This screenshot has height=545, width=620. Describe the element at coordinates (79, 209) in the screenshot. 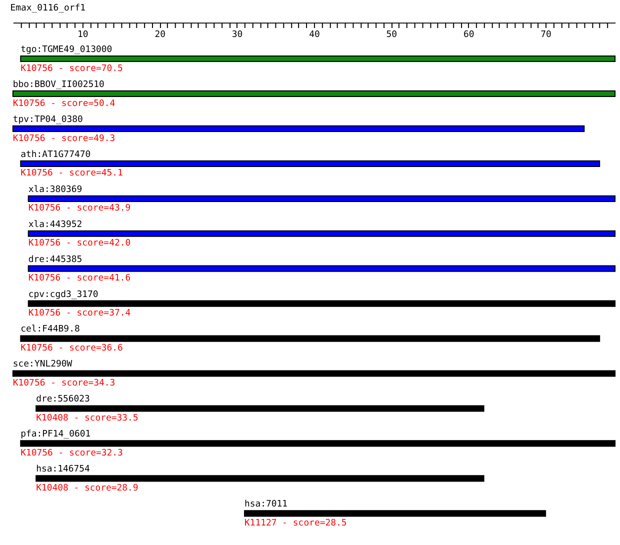

I see `data-label: K10756 - score=43.9` at that location.